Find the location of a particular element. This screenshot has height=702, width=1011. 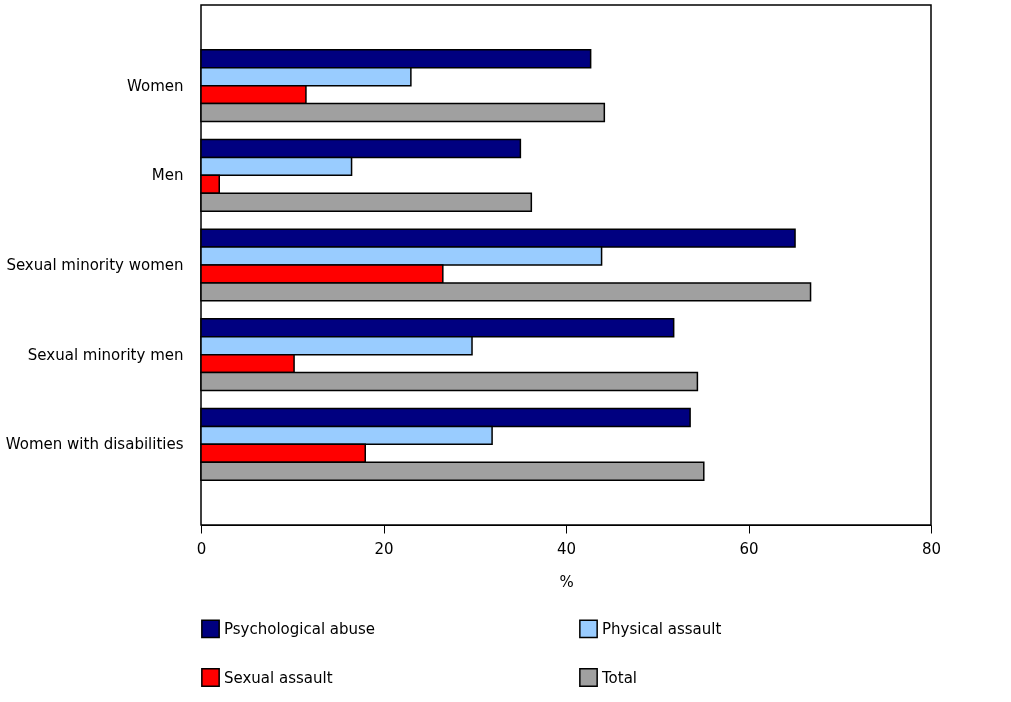

x-tick-label: 80 is located at coordinates (931, 548).